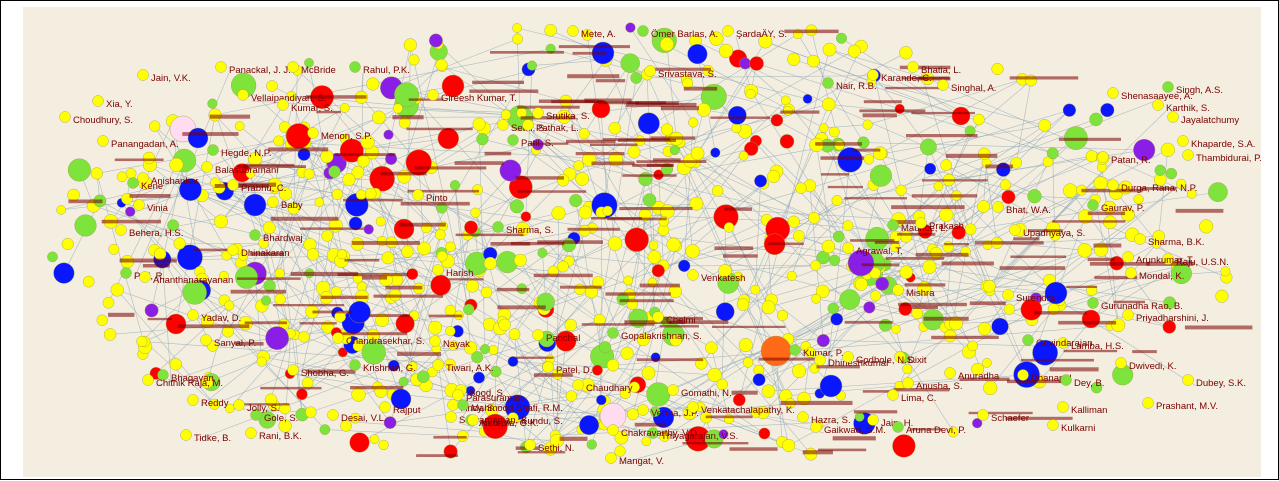 The width and height of the screenshot is (1279, 481). What do you see at coordinates (598, 34) in the screenshot?
I see `node-label: Mete, A.` at bounding box center [598, 34].